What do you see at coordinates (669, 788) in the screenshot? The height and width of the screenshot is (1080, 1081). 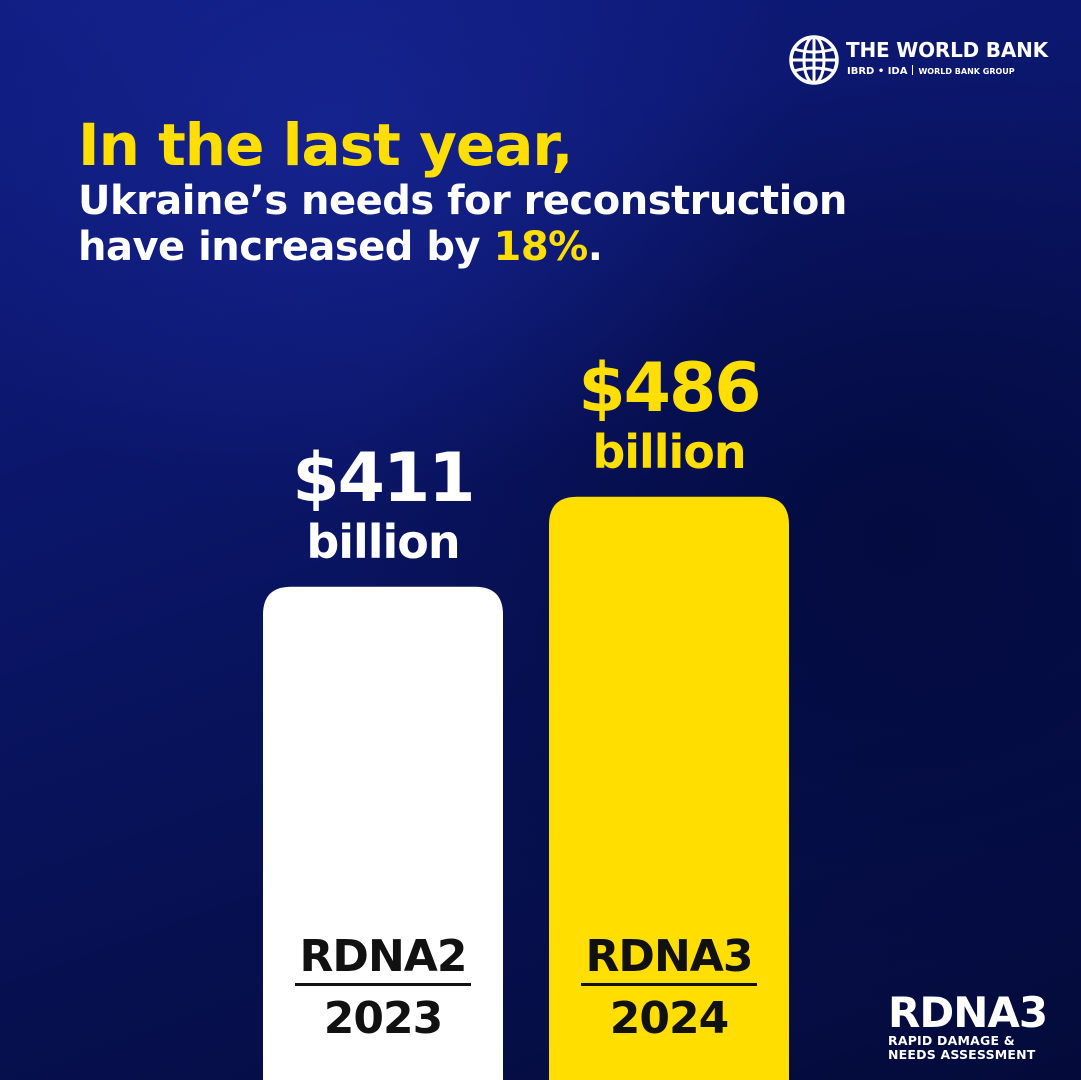 I see `bar-rdna3` at bounding box center [669, 788].